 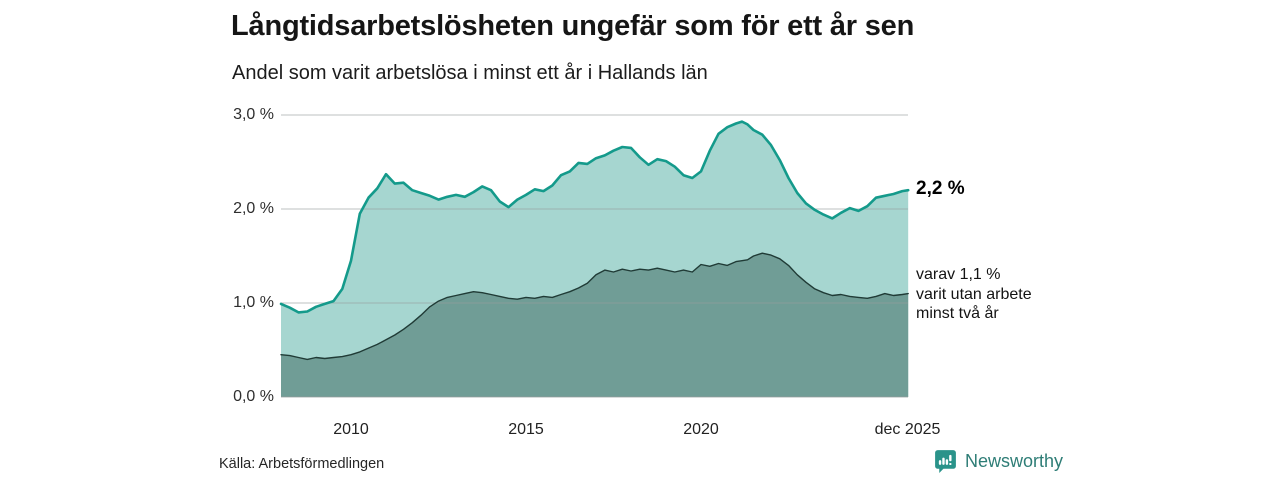 I want to click on newsworthy-logo-icon, so click(x=945, y=461).